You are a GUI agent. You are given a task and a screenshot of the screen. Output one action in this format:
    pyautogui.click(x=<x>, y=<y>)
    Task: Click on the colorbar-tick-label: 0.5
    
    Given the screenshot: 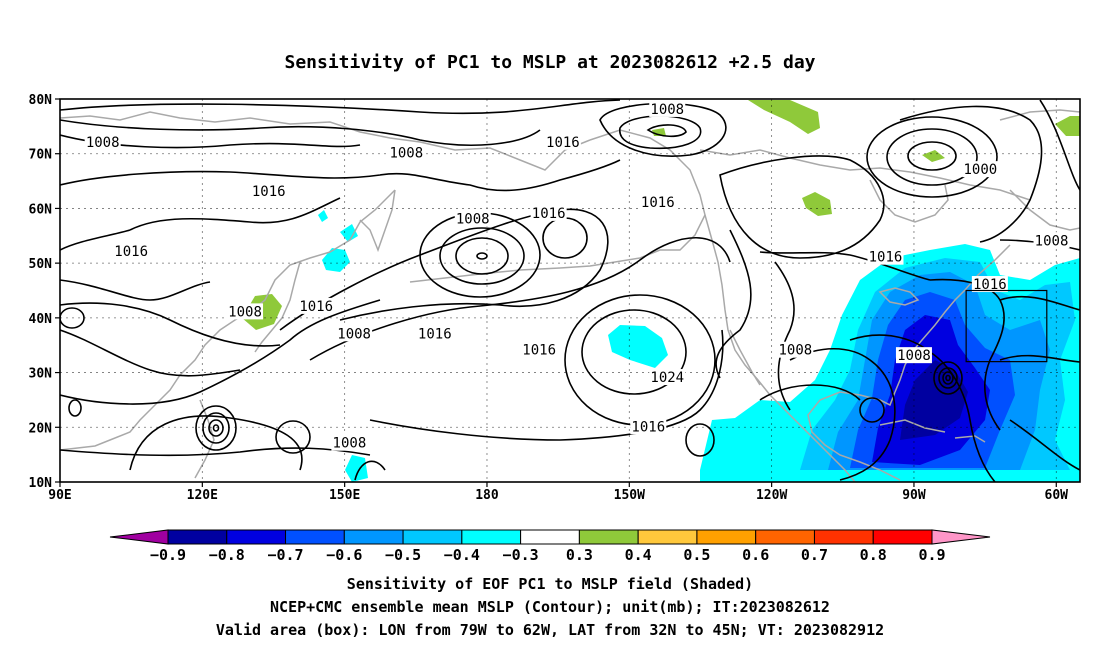 What is the action you would take?
    pyautogui.click(x=696, y=555)
    